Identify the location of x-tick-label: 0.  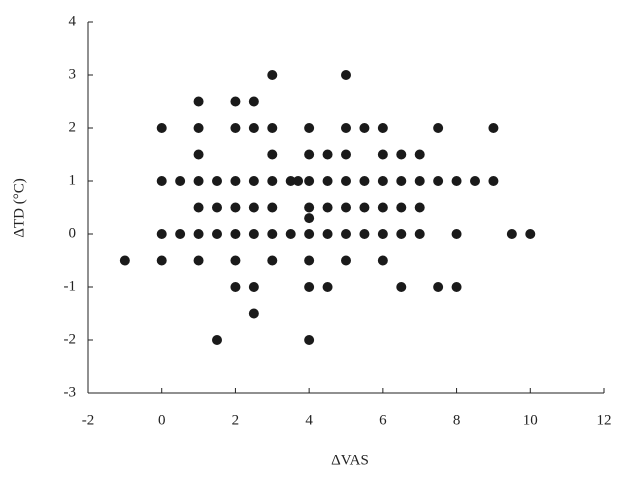
(162, 420).